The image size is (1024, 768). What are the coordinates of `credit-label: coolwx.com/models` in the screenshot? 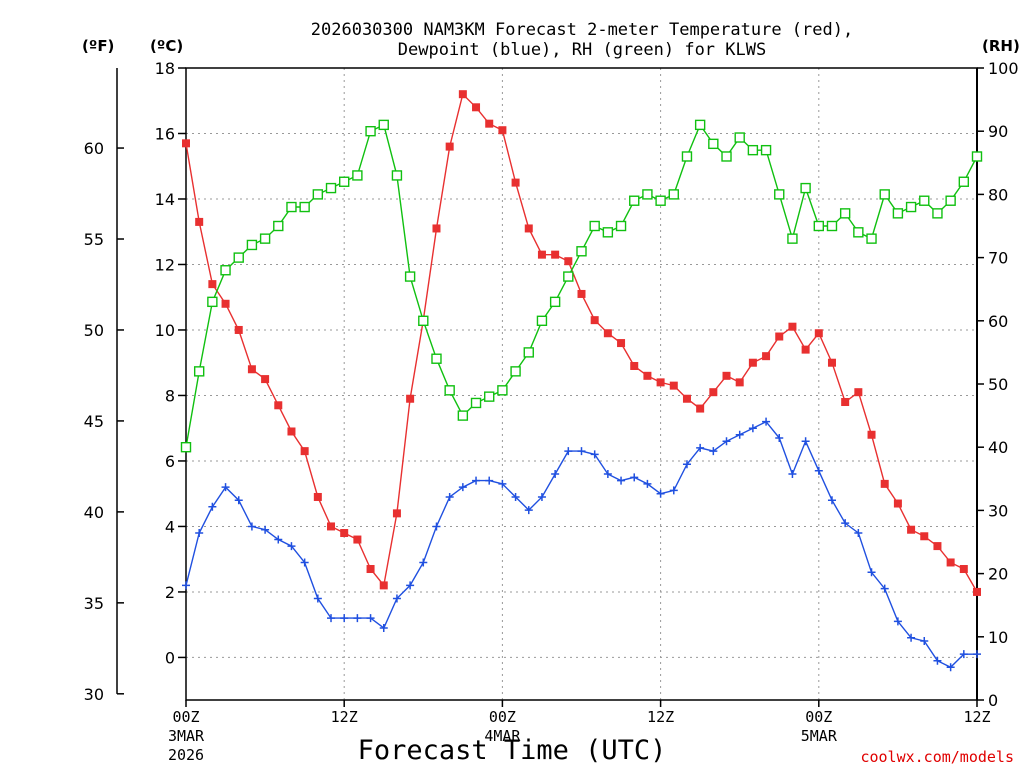 It's located at (937, 757).